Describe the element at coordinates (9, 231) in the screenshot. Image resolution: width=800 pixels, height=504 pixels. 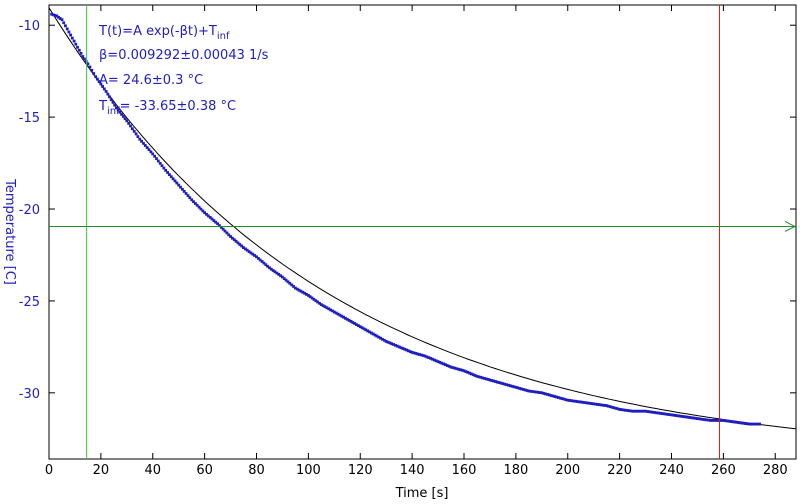
I see `y-axis-title: Temperature [C]` at that location.